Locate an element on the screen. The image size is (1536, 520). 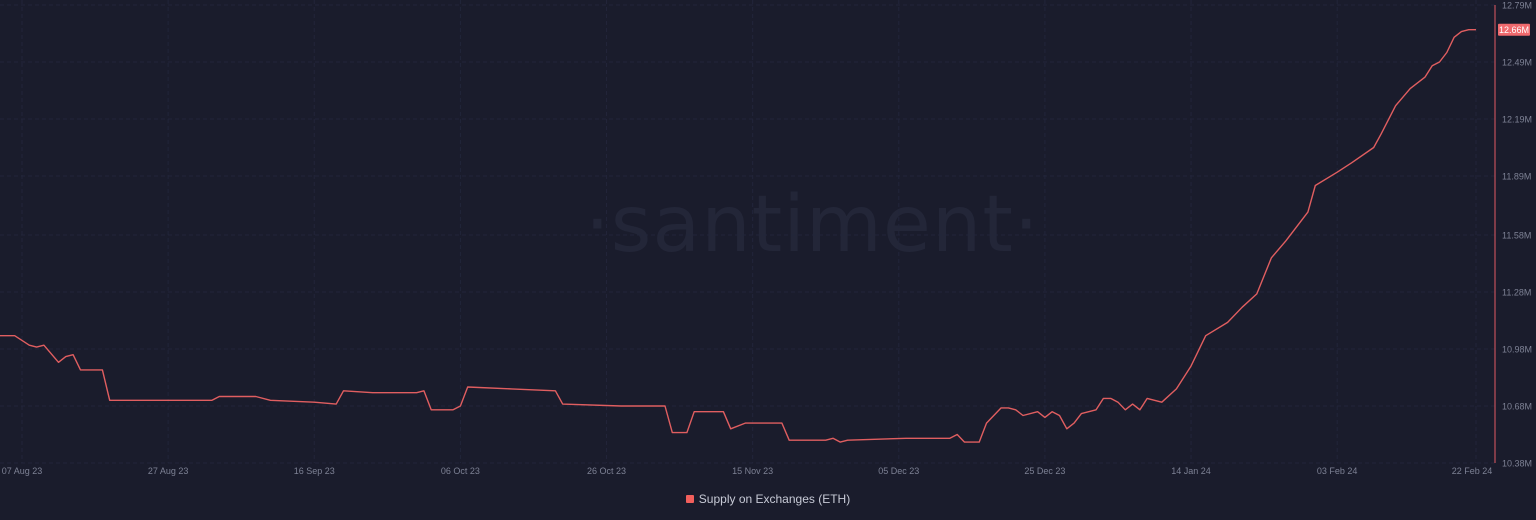
y-tick-label: 12.79M is located at coordinates (1517, 6).